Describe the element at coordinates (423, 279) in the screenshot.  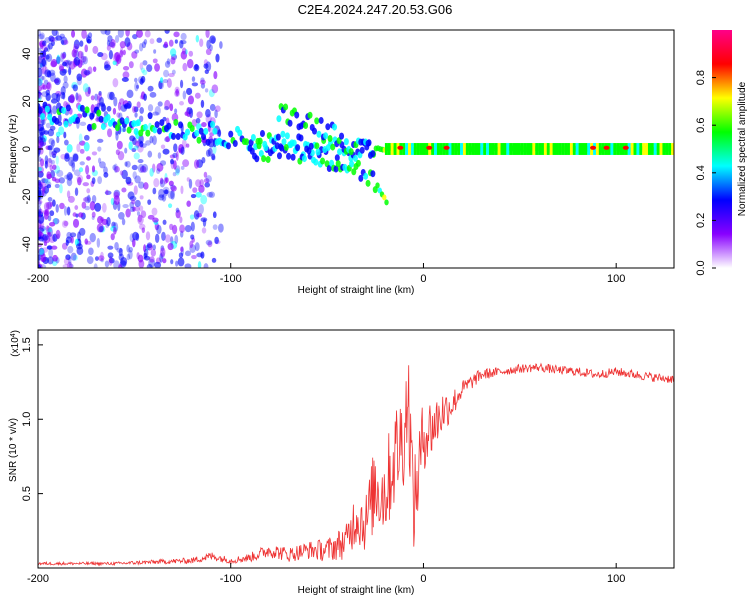
I see `heatmap-x-tick-label: 0` at that location.